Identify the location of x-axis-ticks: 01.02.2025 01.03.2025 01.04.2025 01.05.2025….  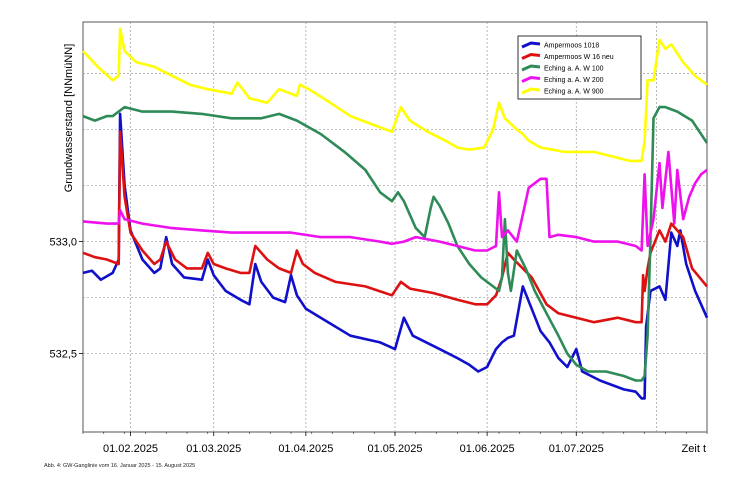
(395, 443).